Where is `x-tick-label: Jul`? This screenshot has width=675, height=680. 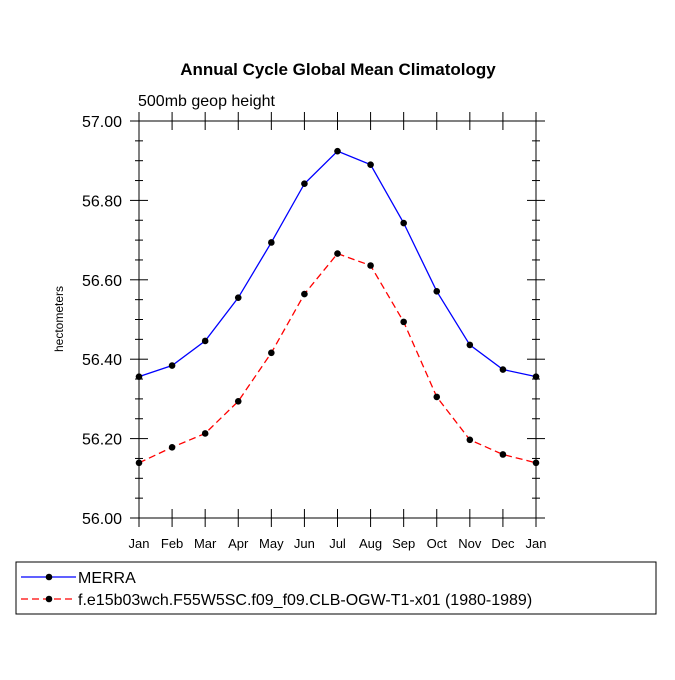 x-tick-label: Jul is located at coordinates (337, 543).